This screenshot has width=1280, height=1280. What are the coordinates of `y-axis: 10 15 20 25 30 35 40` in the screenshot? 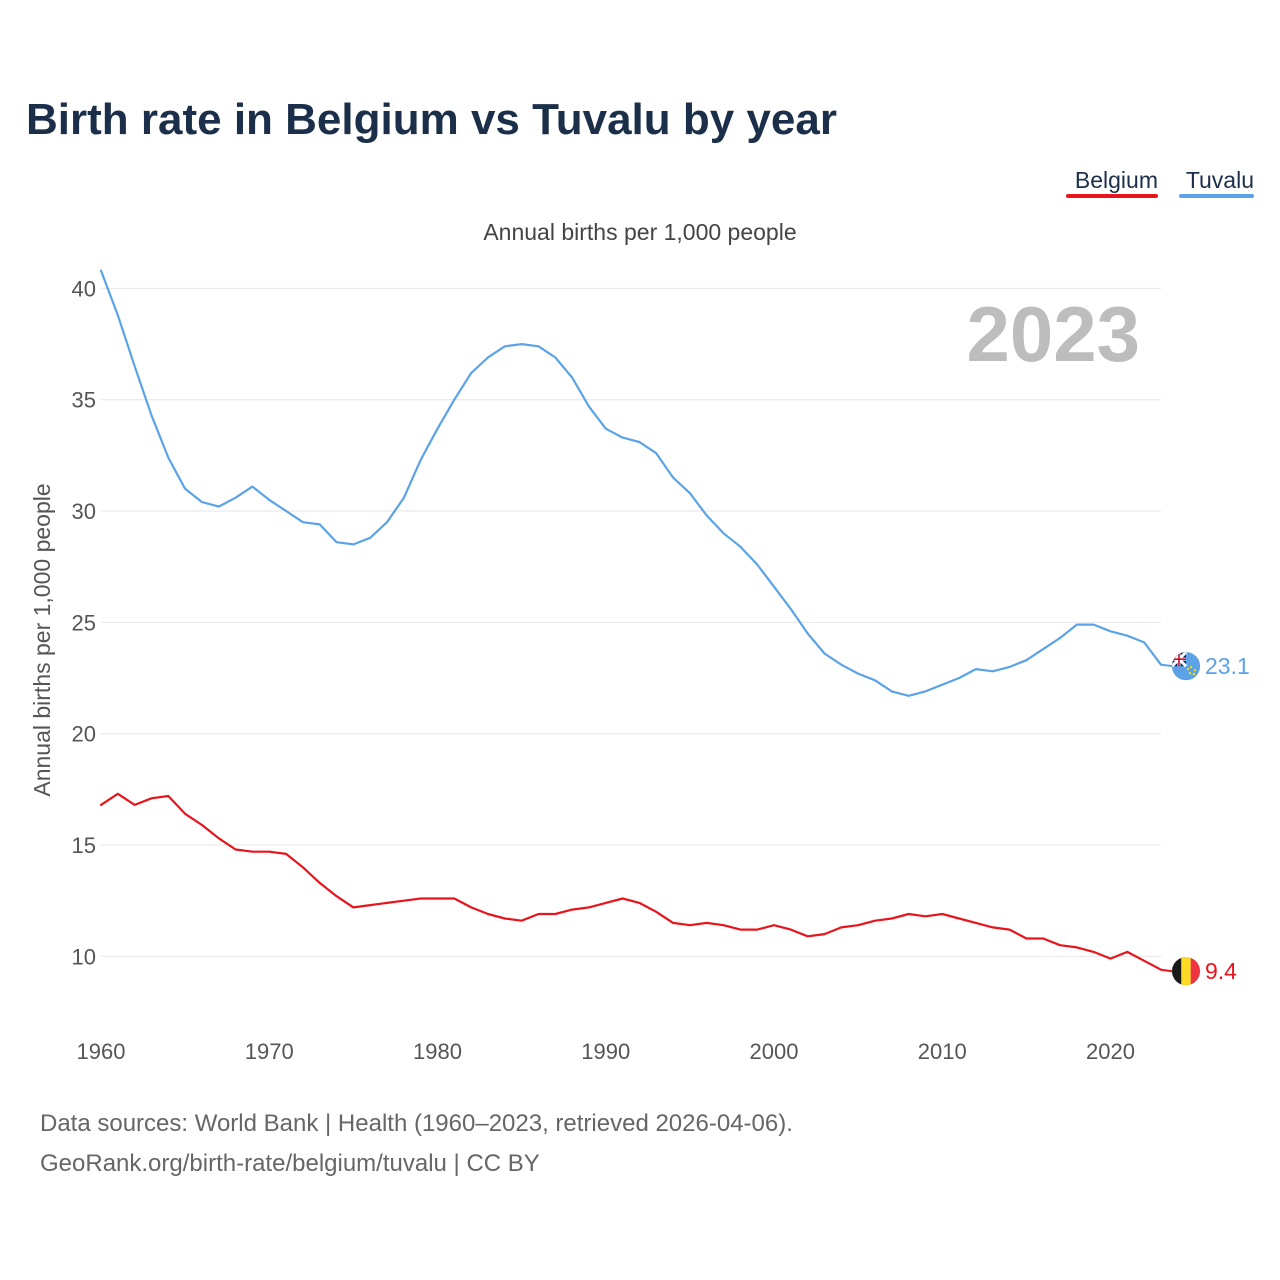 It's located at (84, 622).